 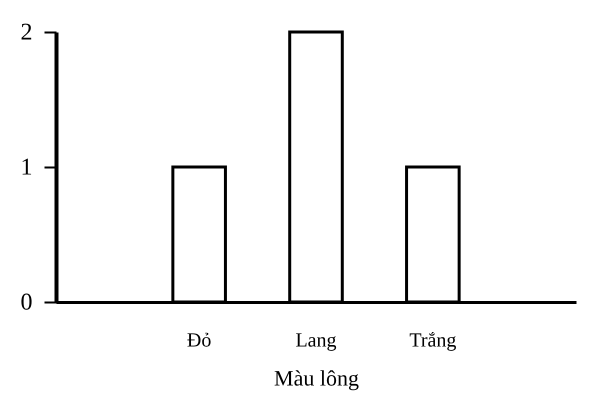 What do you see at coordinates (199, 341) in the screenshot?
I see `x-tick-label: Đỏ` at bounding box center [199, 341].